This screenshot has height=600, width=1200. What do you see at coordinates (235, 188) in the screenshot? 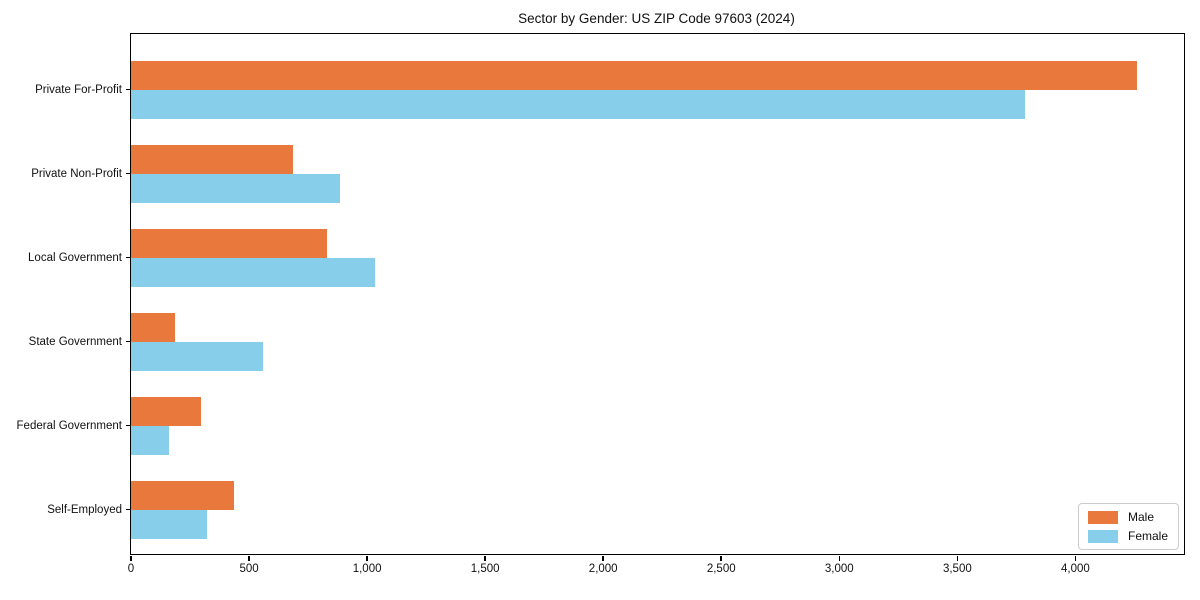
I see `bar-female-private-non-profit` at bounding box center [235, 188].